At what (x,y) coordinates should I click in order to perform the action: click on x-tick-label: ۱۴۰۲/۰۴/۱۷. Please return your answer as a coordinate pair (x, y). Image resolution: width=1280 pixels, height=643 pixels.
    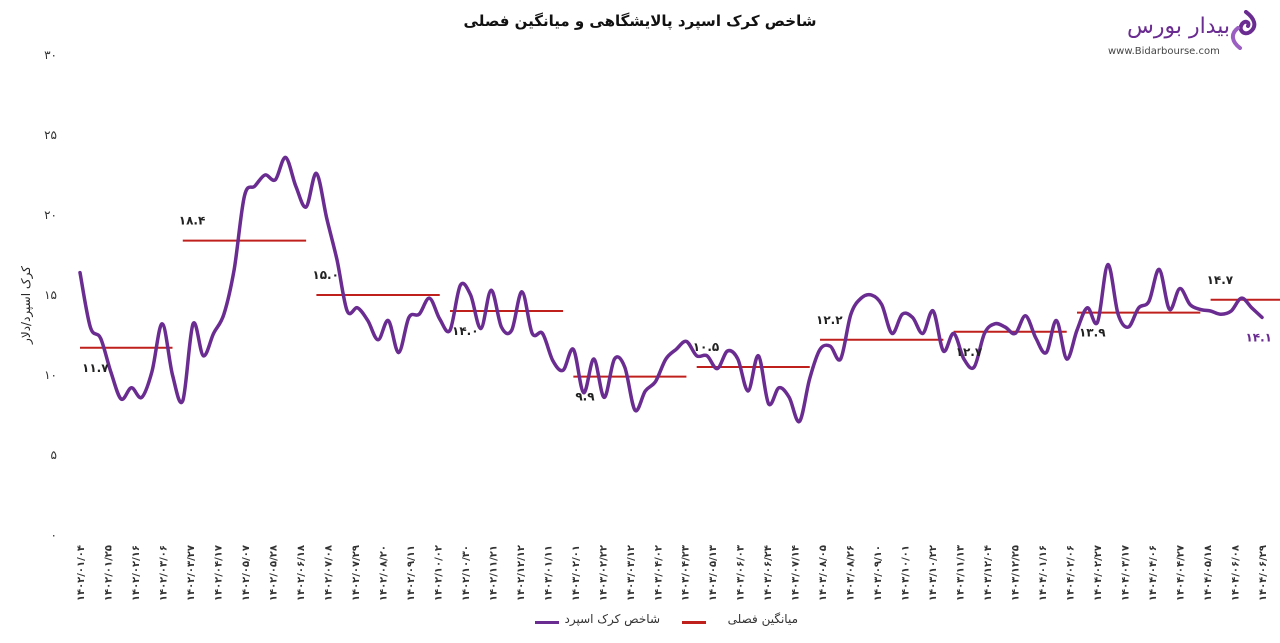
    Looking at the image, I should click on (218, 573).